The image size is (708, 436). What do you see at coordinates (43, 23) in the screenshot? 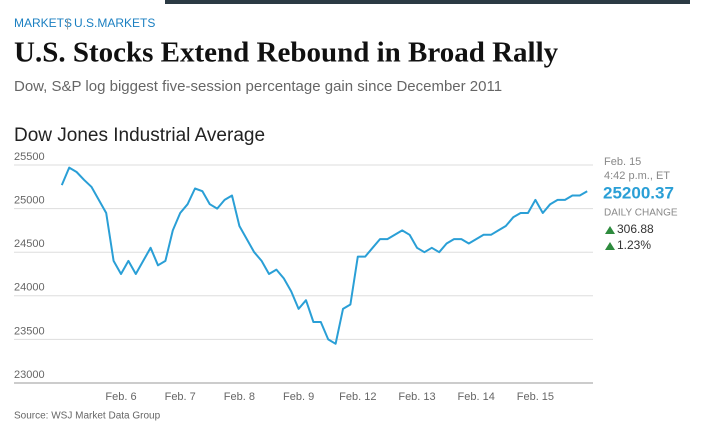
I see `section: MARKETS` at bounding box center [43, 23].